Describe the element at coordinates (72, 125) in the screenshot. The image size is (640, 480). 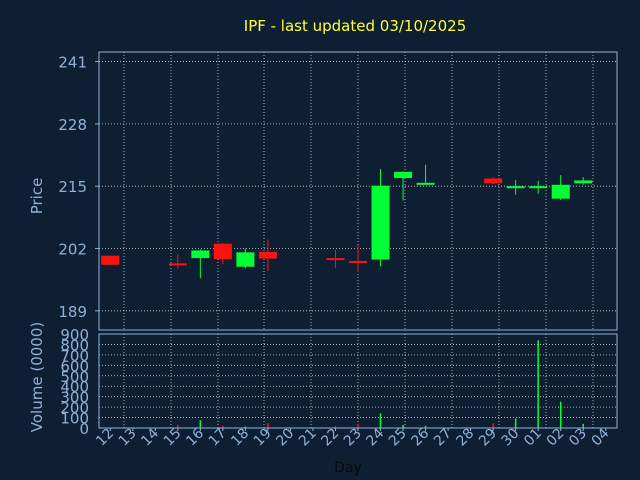
I see `price-y-tick-label: 228` at that location.